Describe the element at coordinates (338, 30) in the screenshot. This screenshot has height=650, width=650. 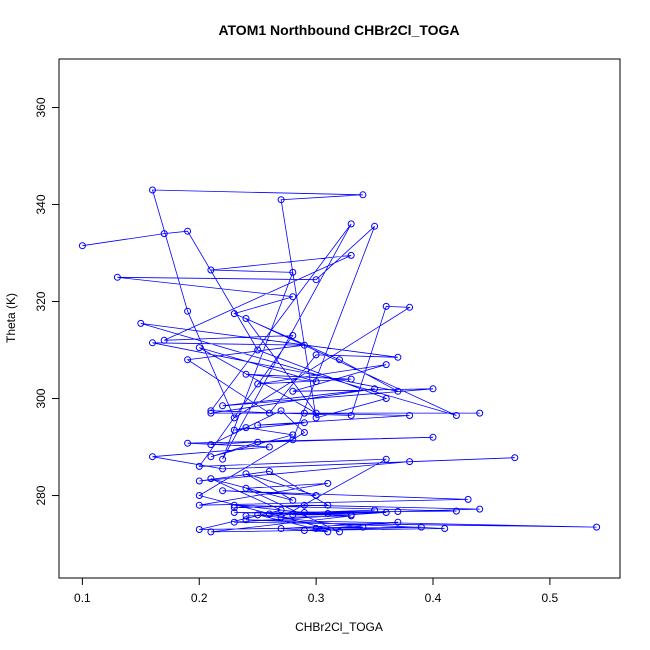
I see `chart-title: ATOM1 Northbound CHBr2Cl_TOGA` at that location.